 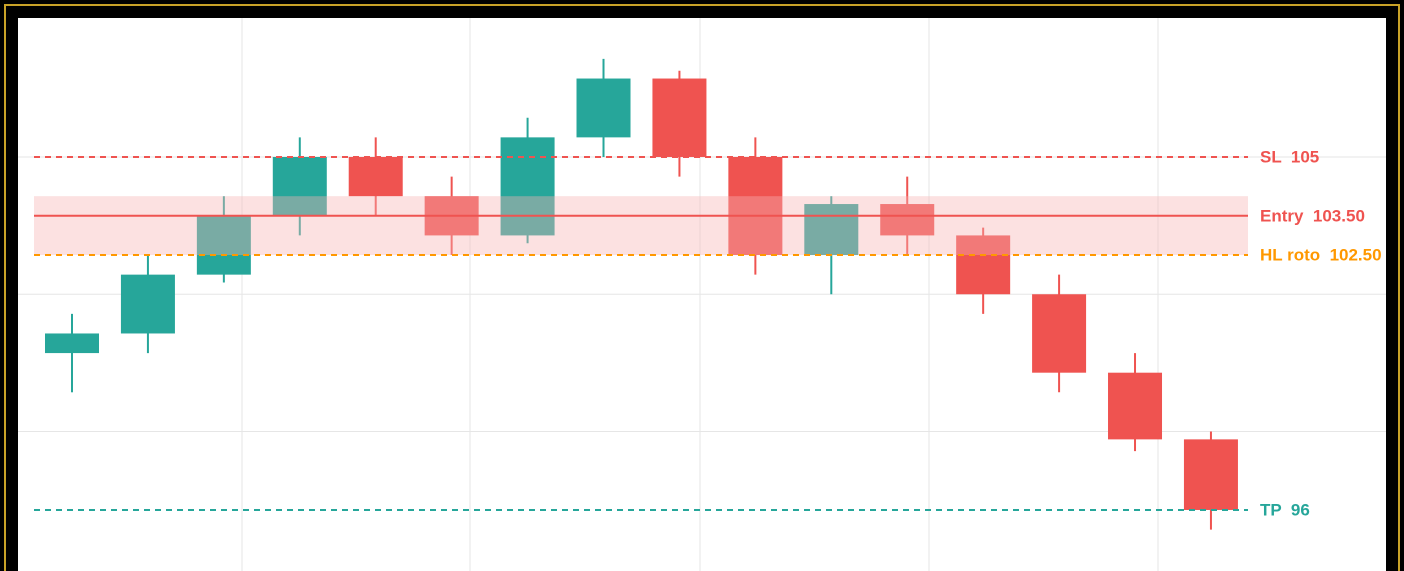 I want to click on level-label: HL roto 102.50, so click(x=1321, y=255).